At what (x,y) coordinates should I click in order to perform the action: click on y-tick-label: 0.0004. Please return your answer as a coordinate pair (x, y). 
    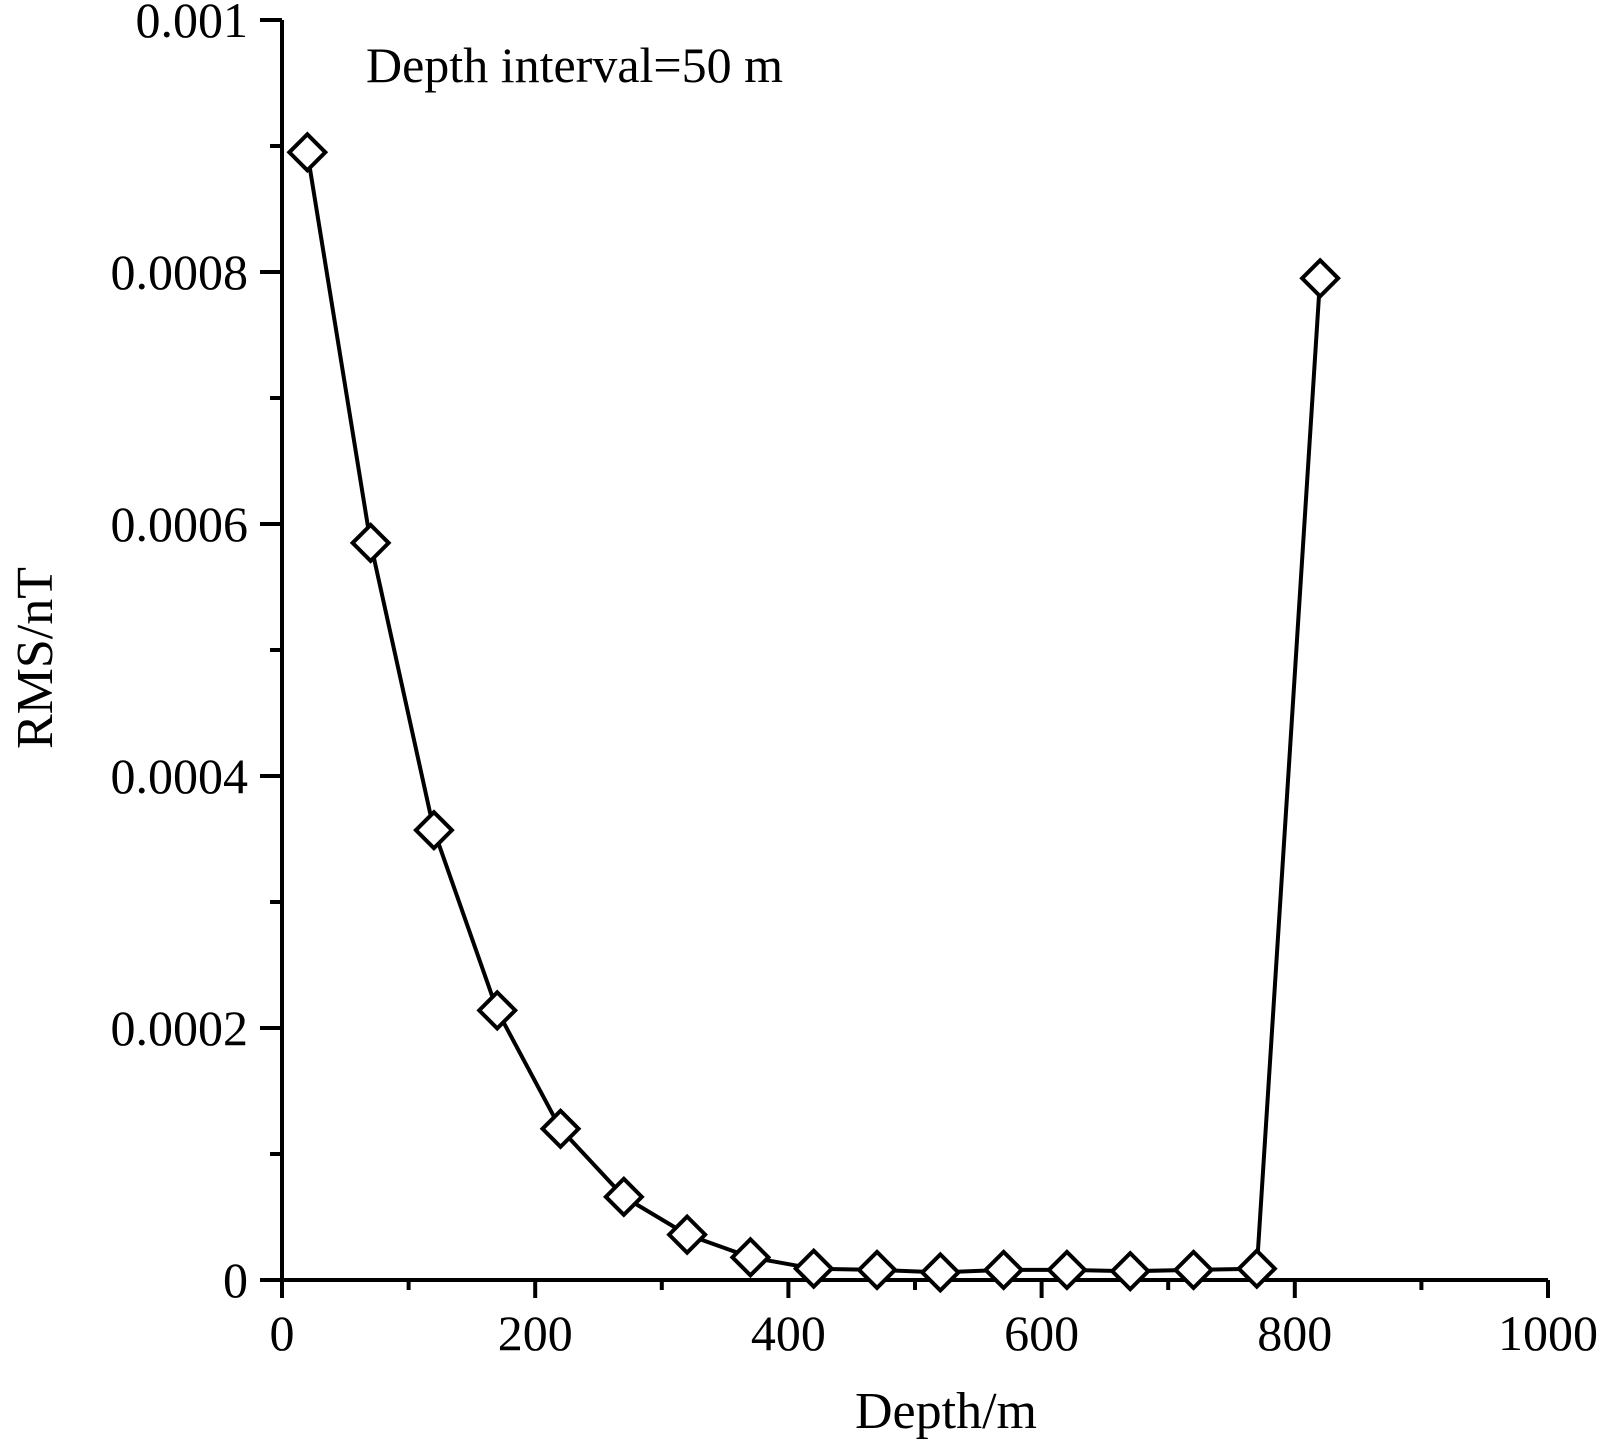
    Looking at the image, I should click on (180, 776).